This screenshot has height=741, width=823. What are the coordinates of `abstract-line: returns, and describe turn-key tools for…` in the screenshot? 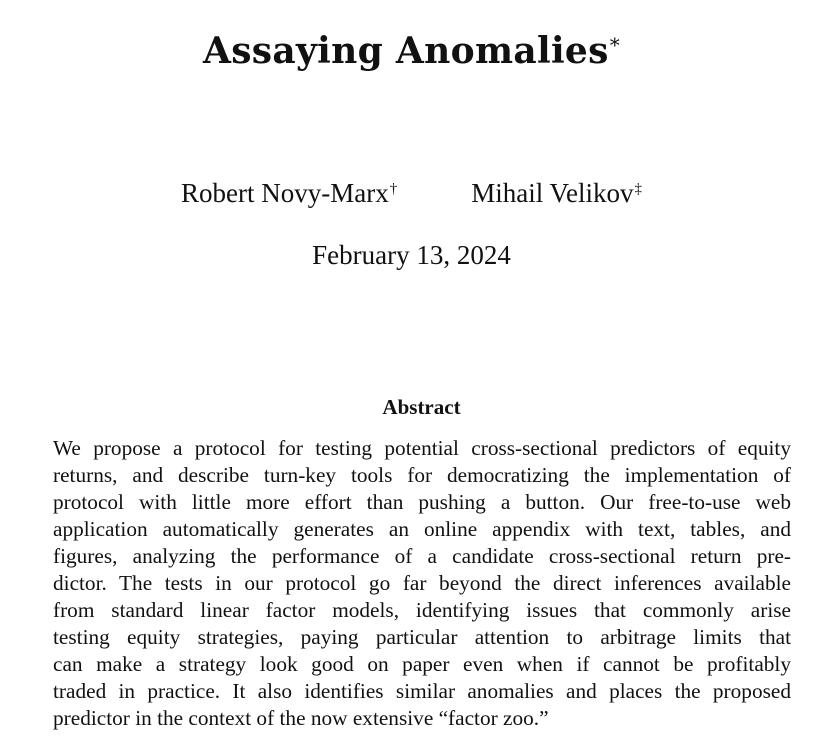 It's located at (422, 475).